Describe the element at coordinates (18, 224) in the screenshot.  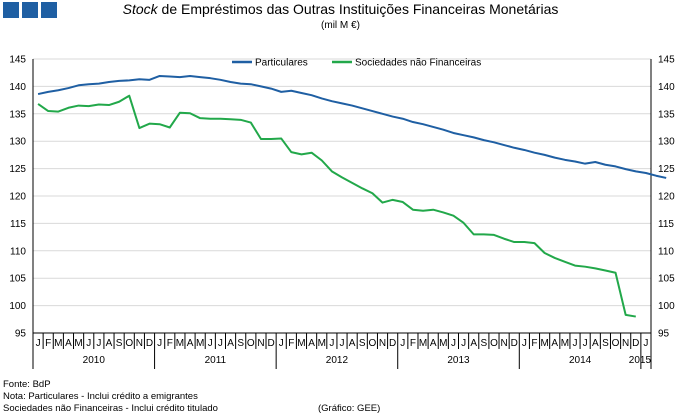
I see `y-tick-label-left: 115` at that location.